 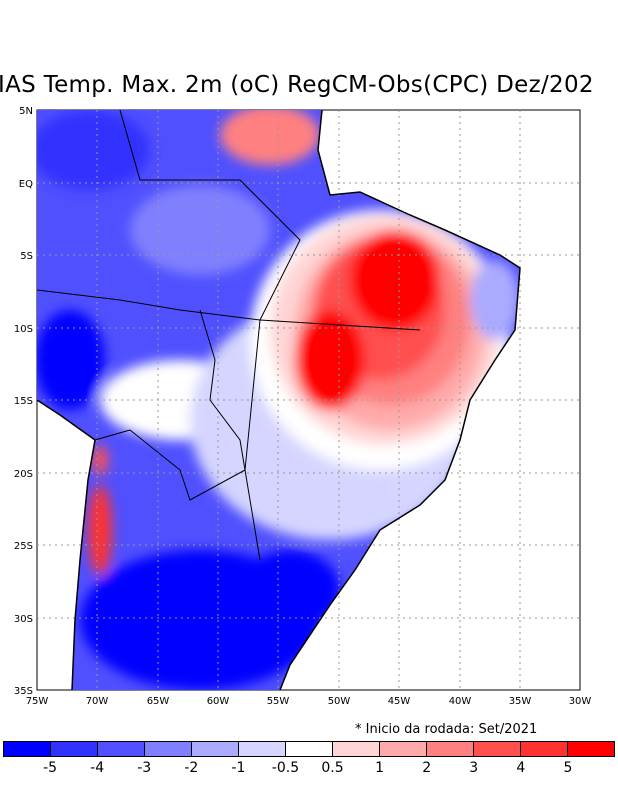 What do you see at coordinates (399, 701) in the screenshot?
I see `svg-text: 45W` at bounding box center [399, 701].